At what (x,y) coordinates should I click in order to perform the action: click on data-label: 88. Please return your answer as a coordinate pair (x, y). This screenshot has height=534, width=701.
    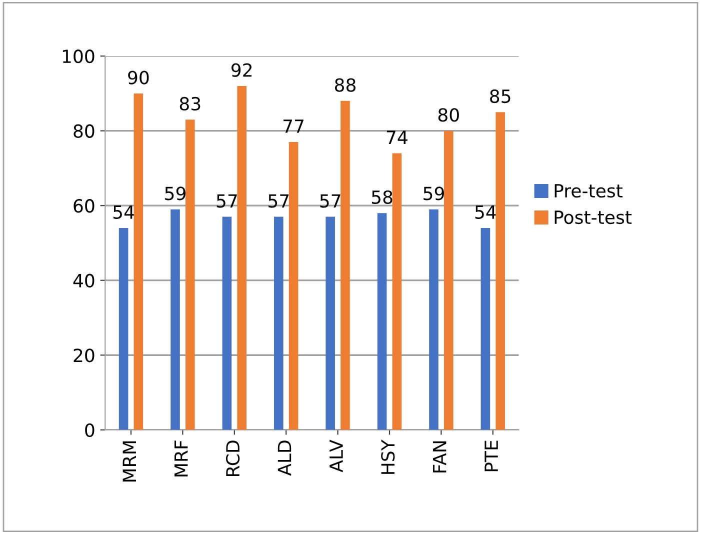
    Looking at the image, I should click on (345, 85).